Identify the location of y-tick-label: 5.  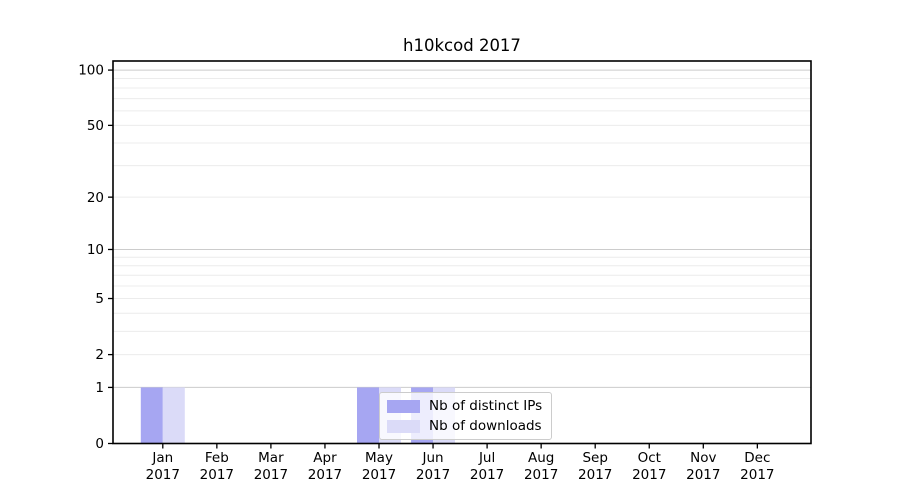
(99, 299).